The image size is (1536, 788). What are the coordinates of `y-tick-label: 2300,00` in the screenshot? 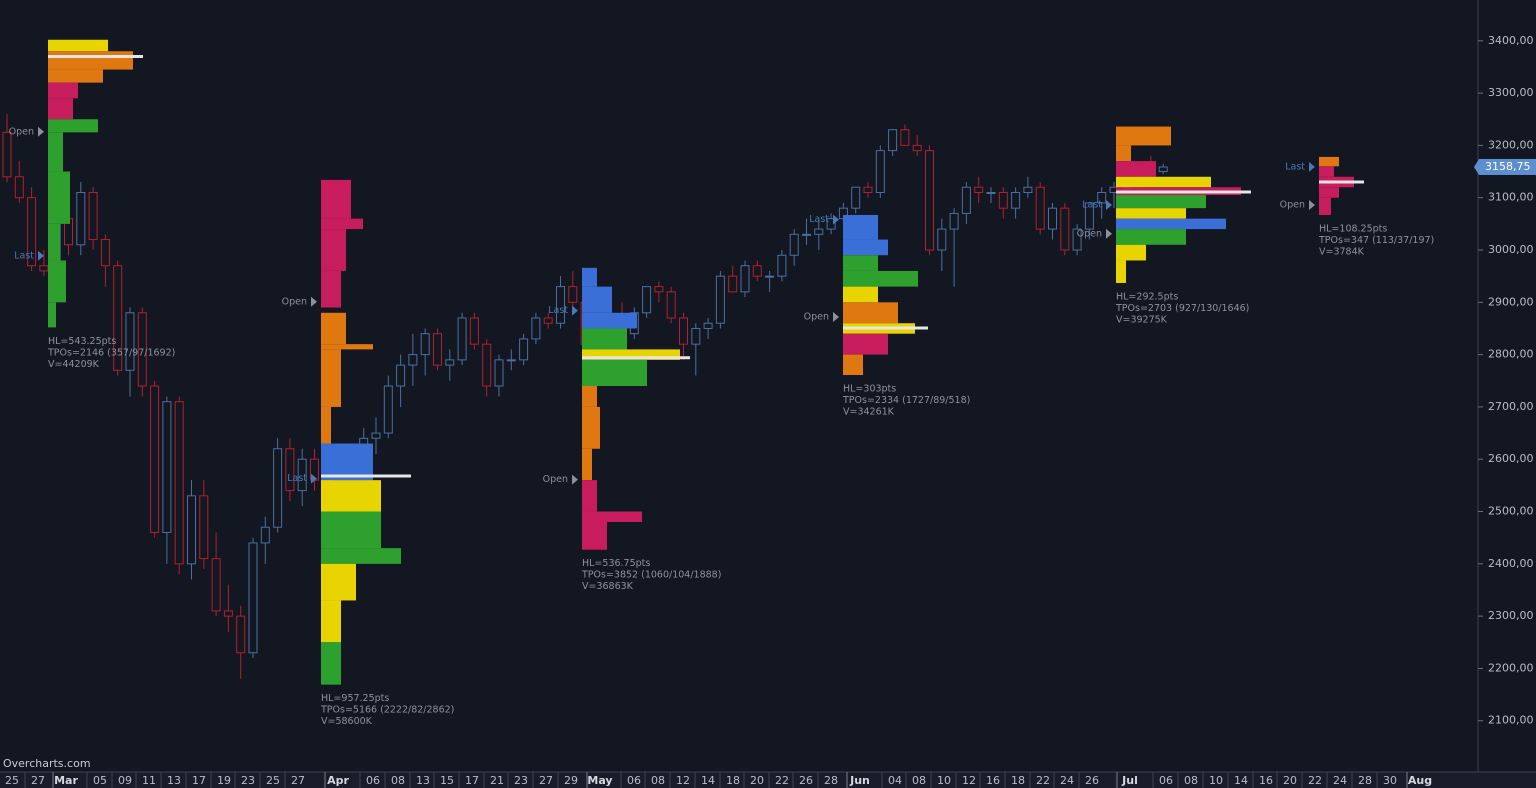 It's located at (1511, 615).